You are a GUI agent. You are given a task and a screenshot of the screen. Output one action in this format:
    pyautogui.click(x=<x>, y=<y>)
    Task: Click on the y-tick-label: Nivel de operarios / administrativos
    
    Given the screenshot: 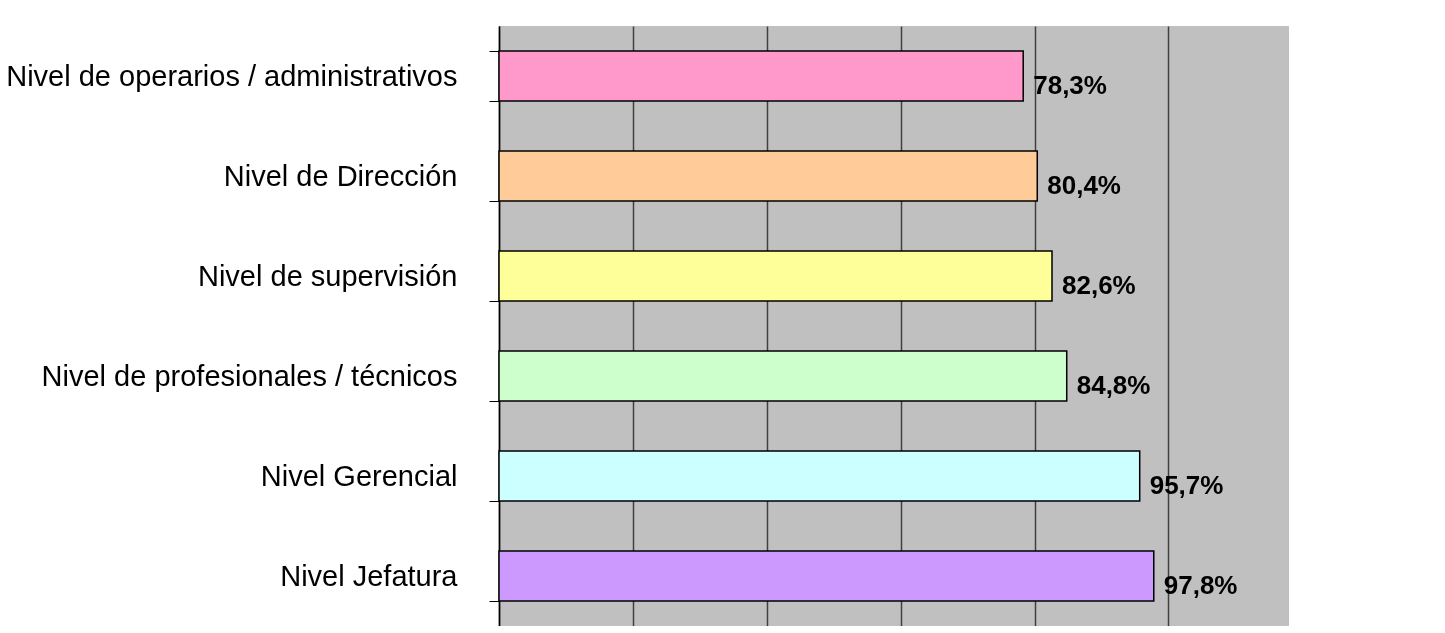 What is the action you would take?
    pyautogui.click(x=232, y=75)
    